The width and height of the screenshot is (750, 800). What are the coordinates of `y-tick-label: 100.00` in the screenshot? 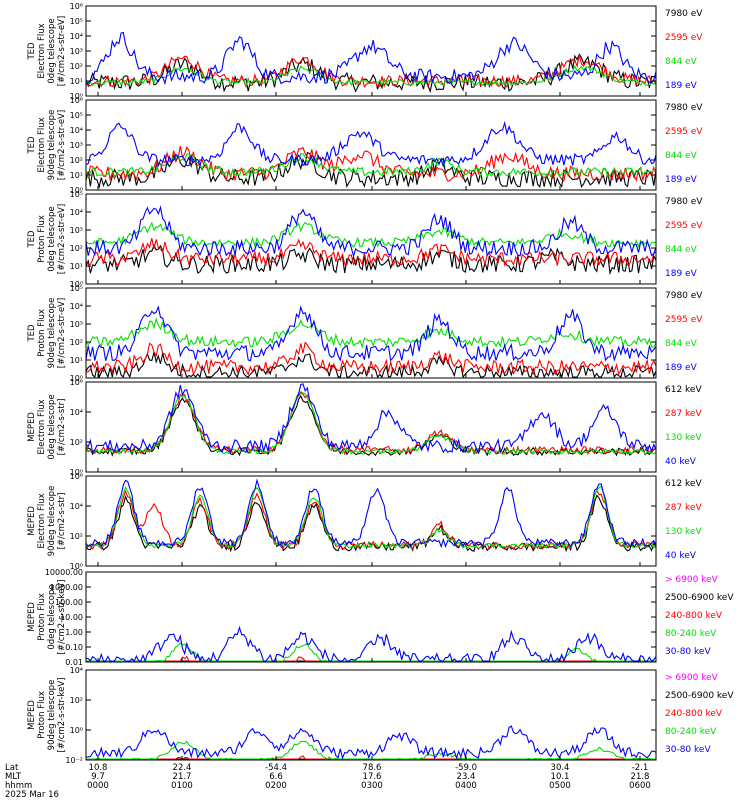 It's located at (69, 602).